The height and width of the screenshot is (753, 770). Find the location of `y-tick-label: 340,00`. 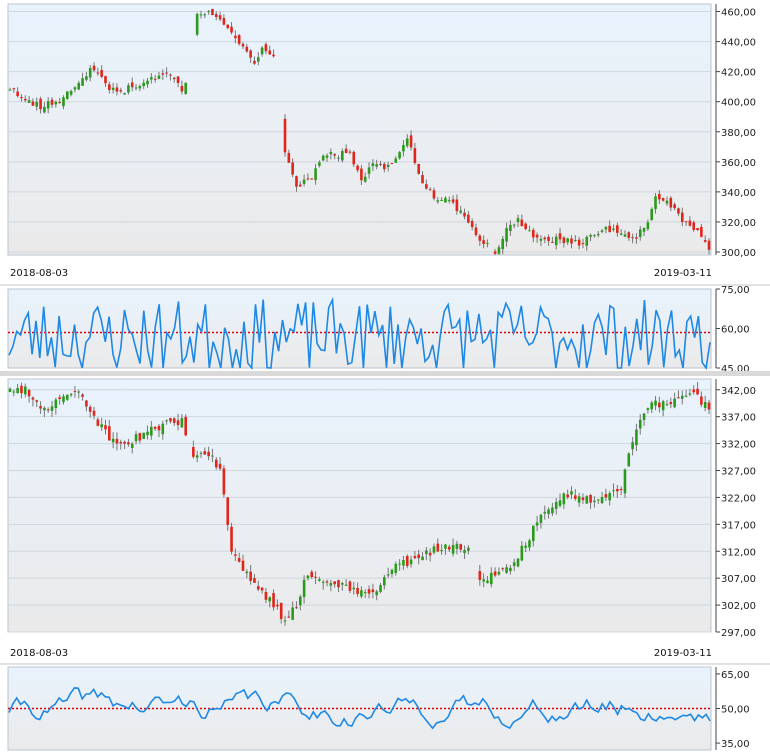

y-tick-label: 340,00 is located at coordinates (738, 193).